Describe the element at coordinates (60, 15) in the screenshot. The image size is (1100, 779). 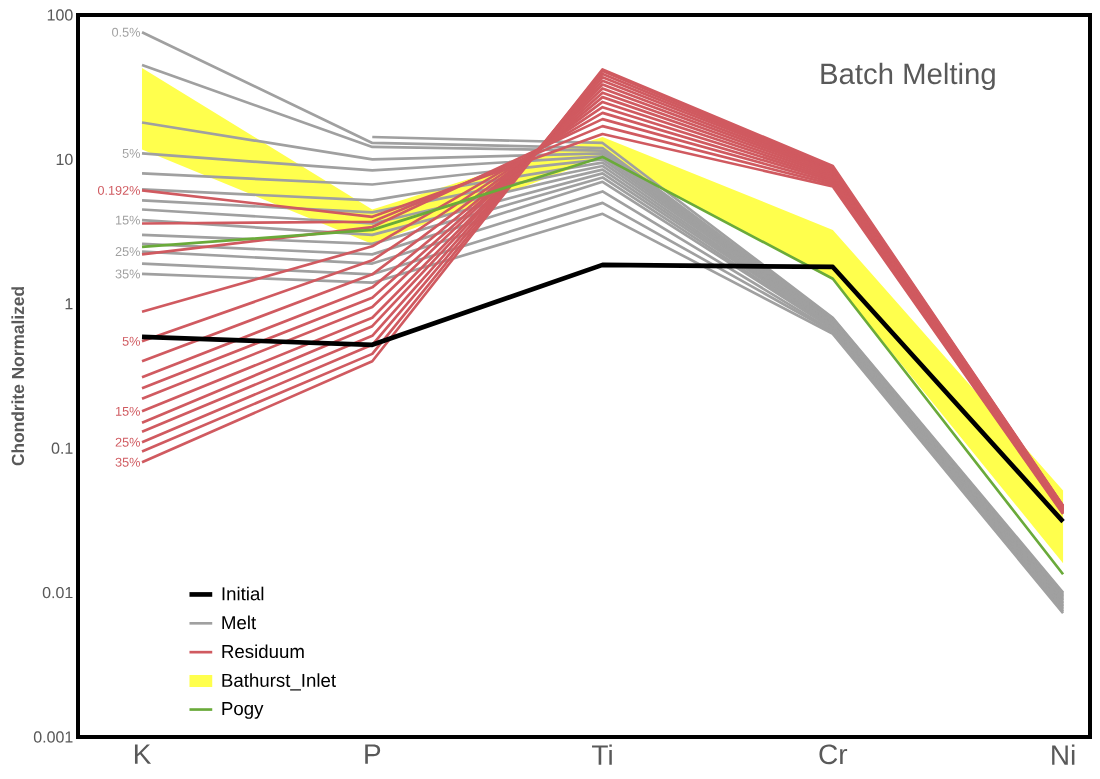
I see `y-tick-label: 100` at that location.